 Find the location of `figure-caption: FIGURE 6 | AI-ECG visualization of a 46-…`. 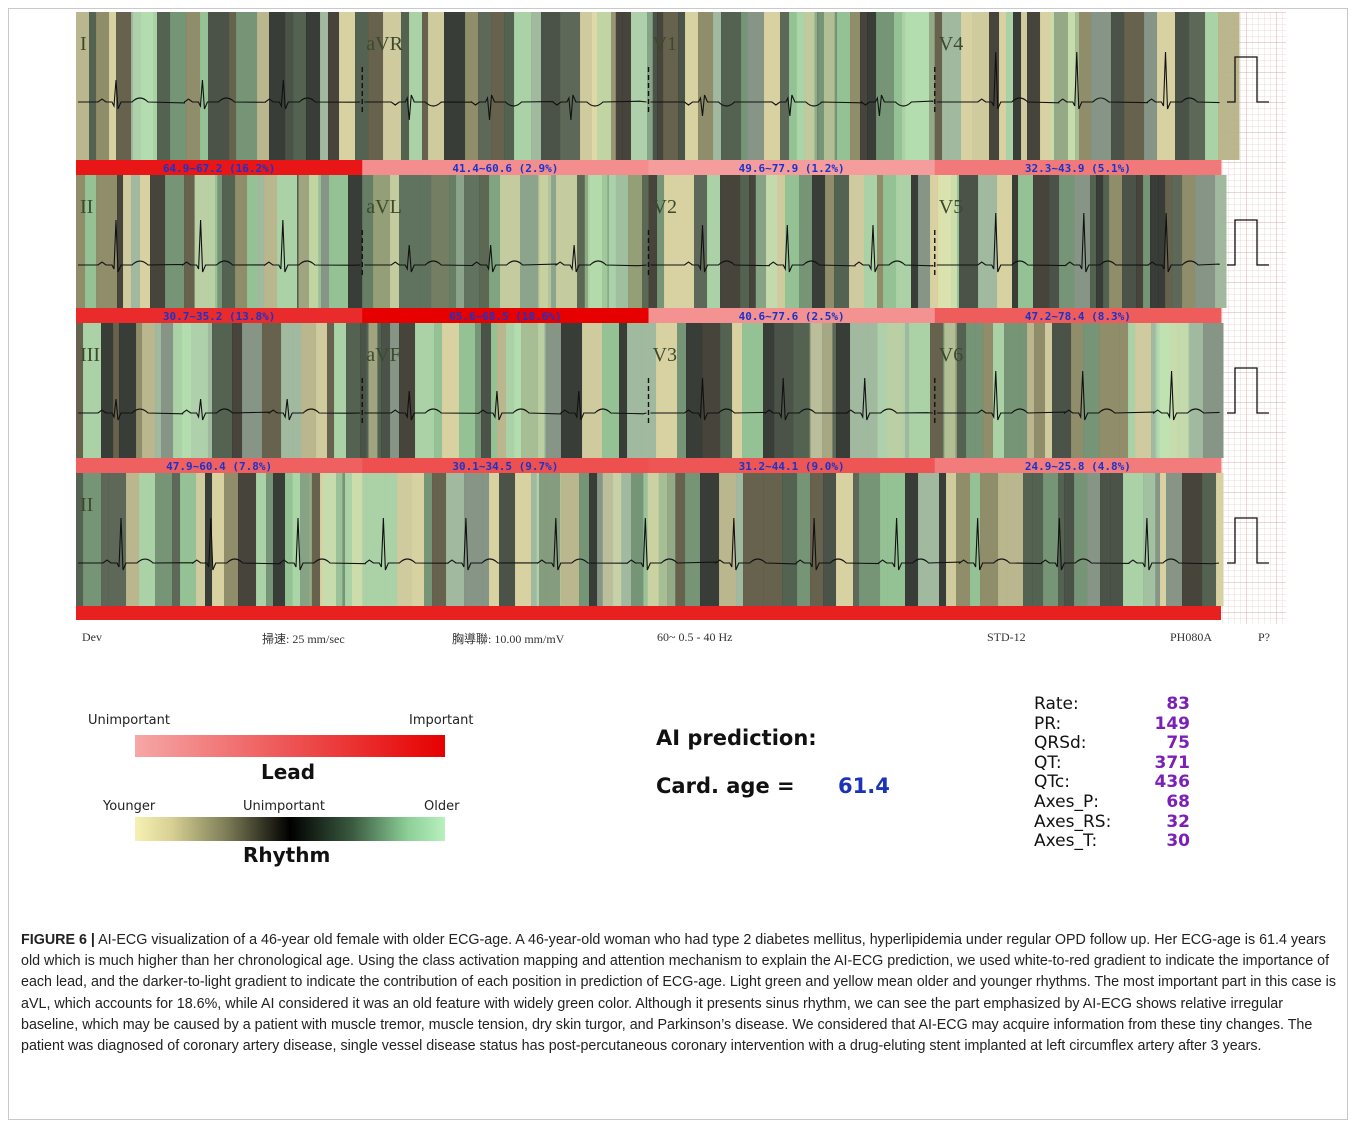

figure-caption: FIGURE 6 | AI-ECG visualization of a 46-… is located at coordinates (678, 993).